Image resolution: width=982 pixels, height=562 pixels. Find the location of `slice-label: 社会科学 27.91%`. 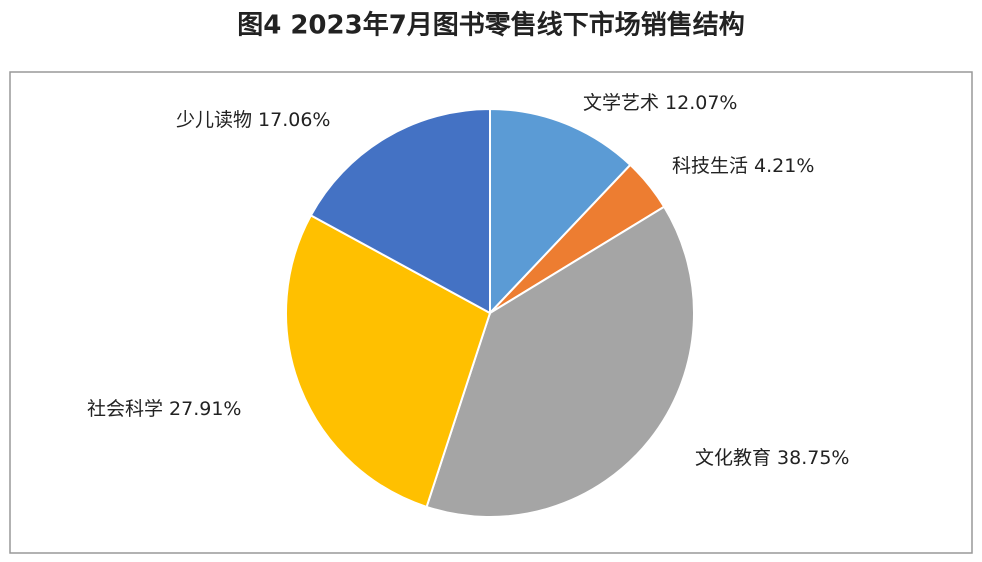

slice-label: 社会科学 27.91% is located at coordinates (164, 409).